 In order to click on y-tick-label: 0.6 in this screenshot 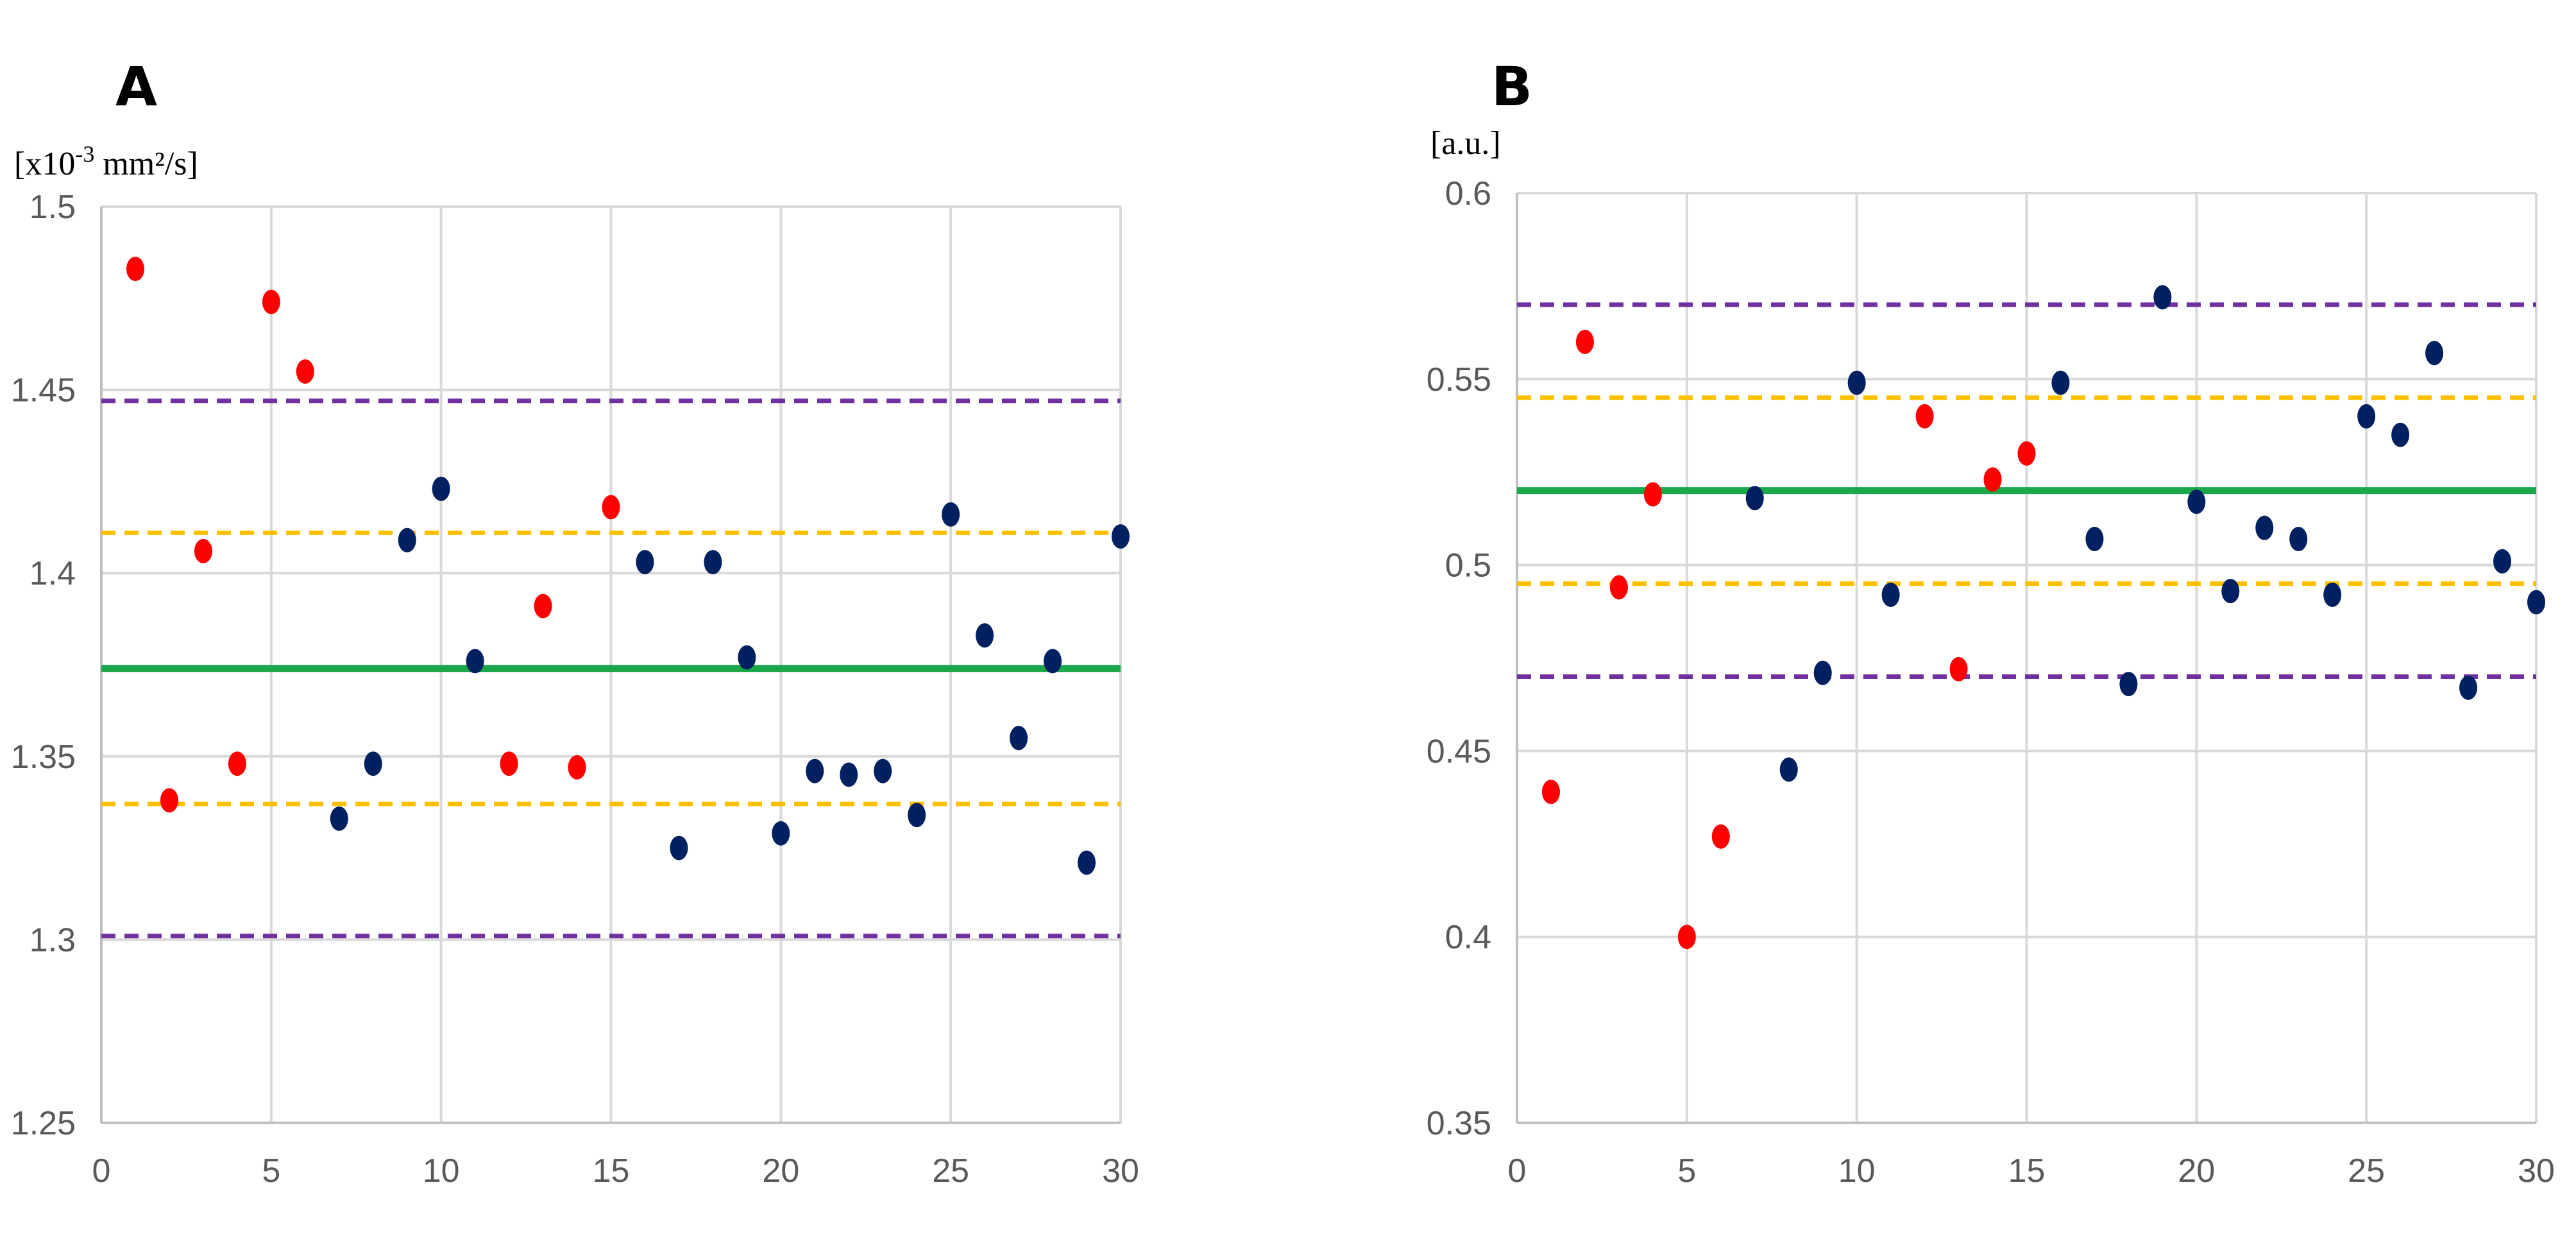, I will do `click(1468, 193)`.